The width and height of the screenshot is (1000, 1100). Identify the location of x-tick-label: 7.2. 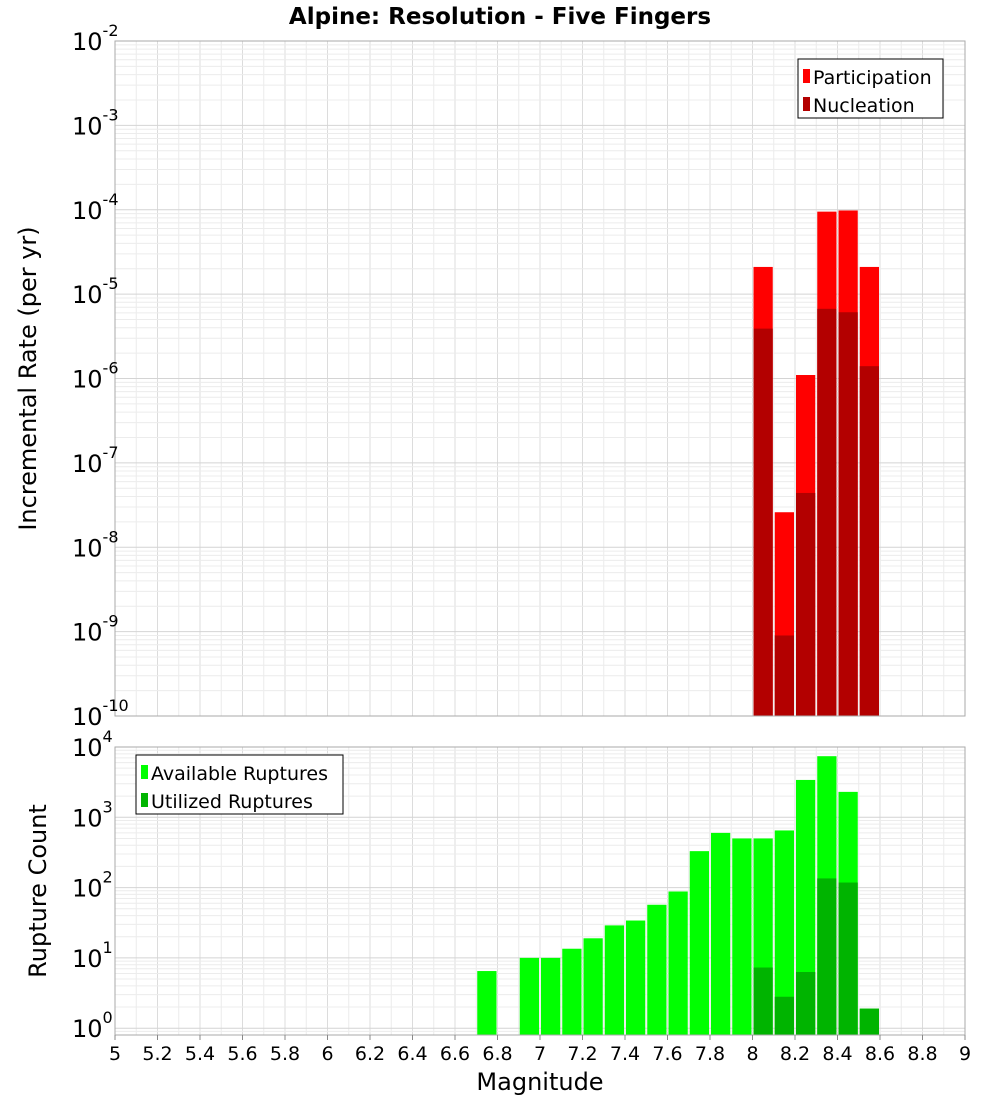
(582, 1054).